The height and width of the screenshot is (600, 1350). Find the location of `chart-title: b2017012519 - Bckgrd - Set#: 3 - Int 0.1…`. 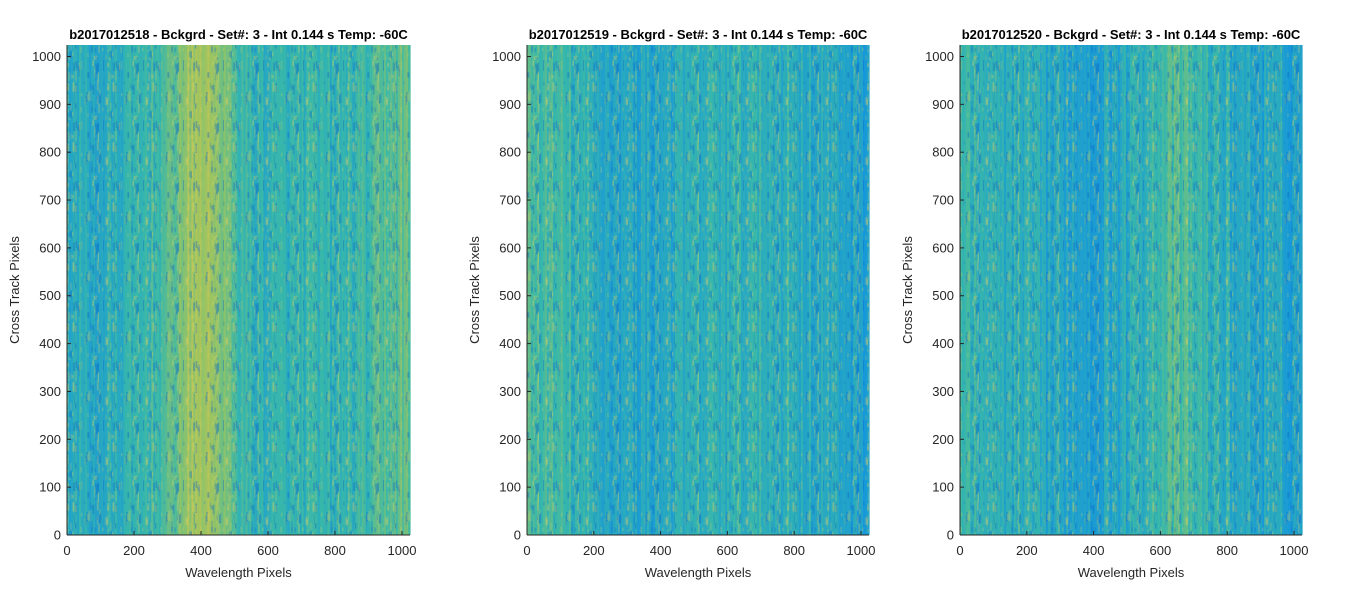

chart-title: b2017012519 - Bckgrd - Set#: 3 - Int 0.1… is located at coordinates (698, 34).